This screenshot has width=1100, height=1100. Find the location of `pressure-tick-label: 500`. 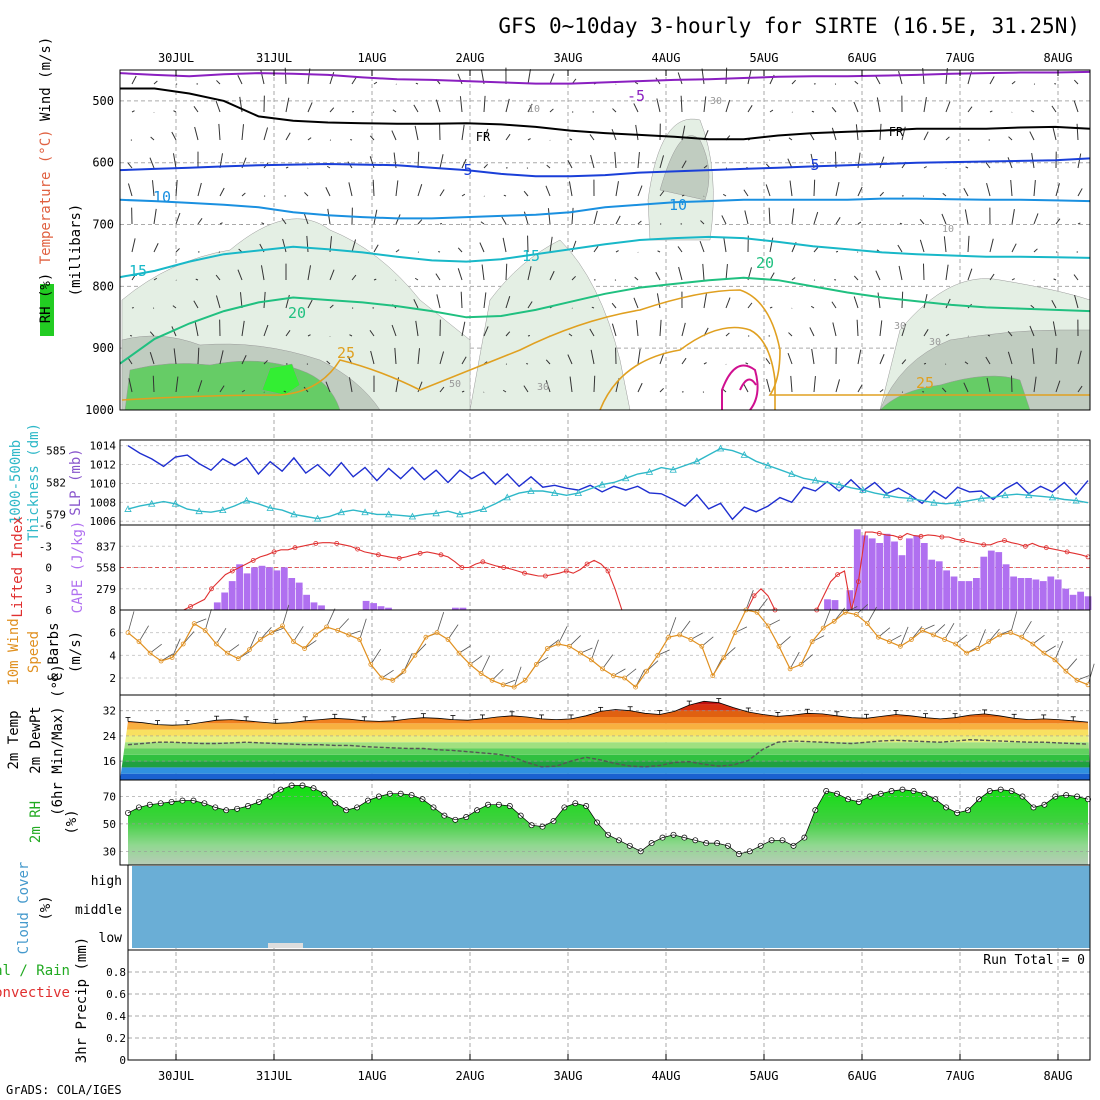

pressure-tick-label: 500 is located at coordinates (103, 101).